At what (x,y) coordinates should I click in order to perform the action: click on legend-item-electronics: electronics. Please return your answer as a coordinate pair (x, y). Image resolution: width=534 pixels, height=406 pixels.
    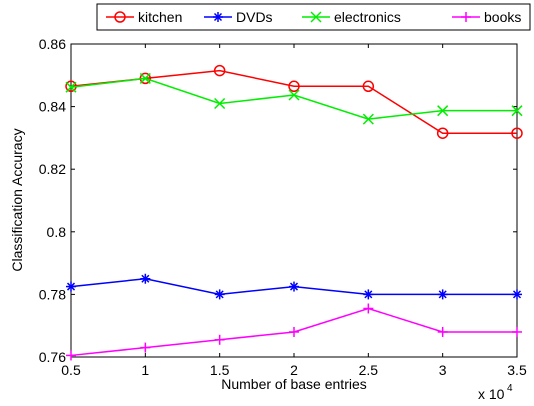
    Looking at the image, I should click on (351, 17).